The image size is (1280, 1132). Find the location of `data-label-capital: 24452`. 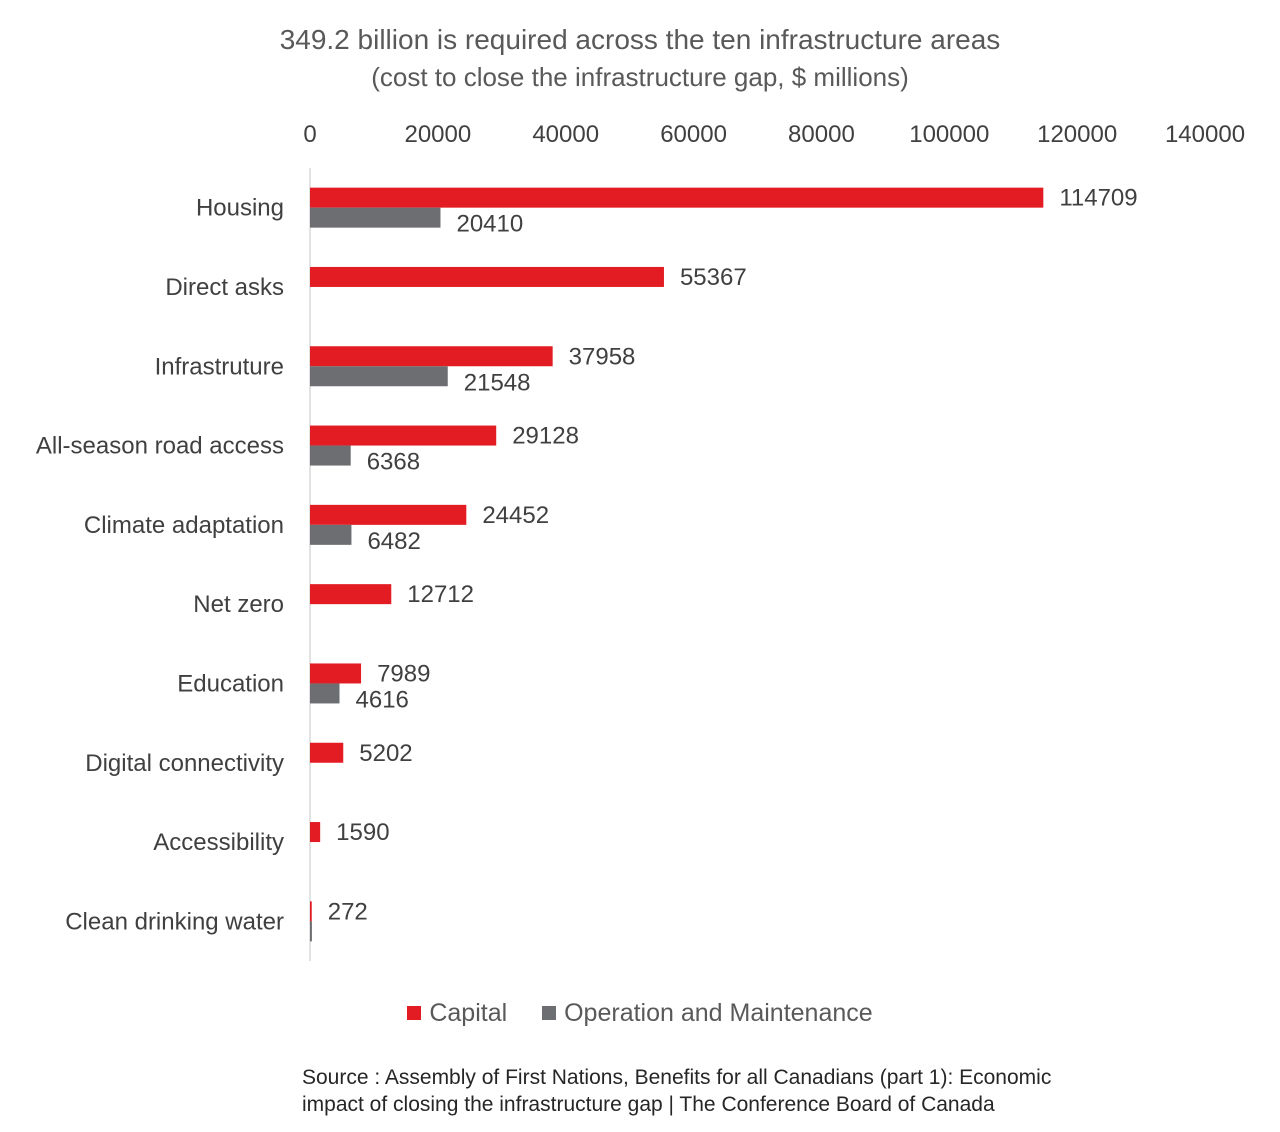

data-label-capital: 24452 is located at coordinates (515, 515).